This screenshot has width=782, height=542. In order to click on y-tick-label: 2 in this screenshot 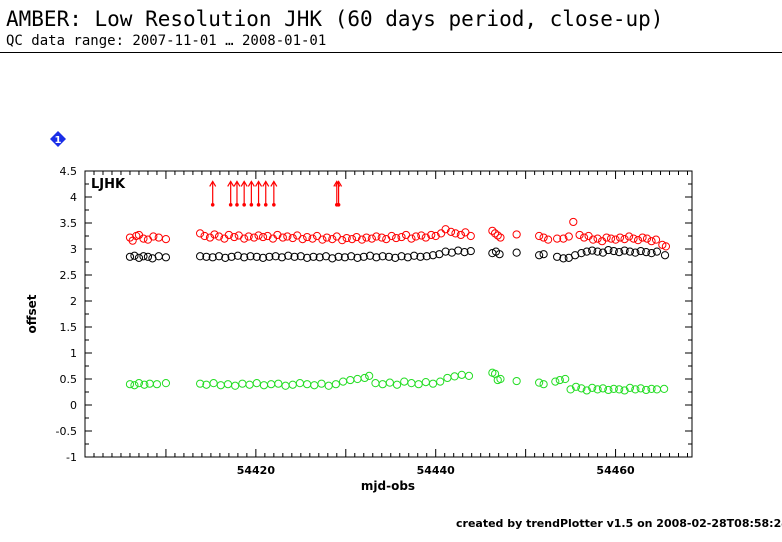, I will do `click(73, 301)`.